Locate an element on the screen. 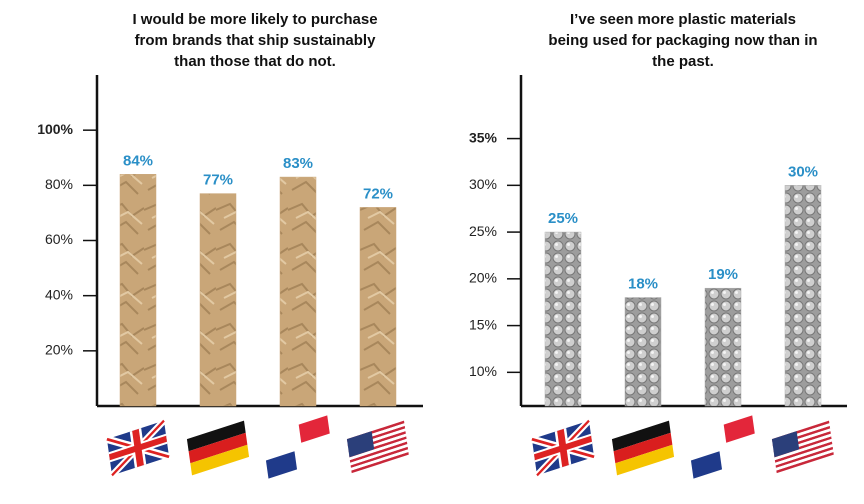 The width and height of the screenshot is (864, 504). chart-title: I would be more likely to purchase is located at coordinates (254, 19).